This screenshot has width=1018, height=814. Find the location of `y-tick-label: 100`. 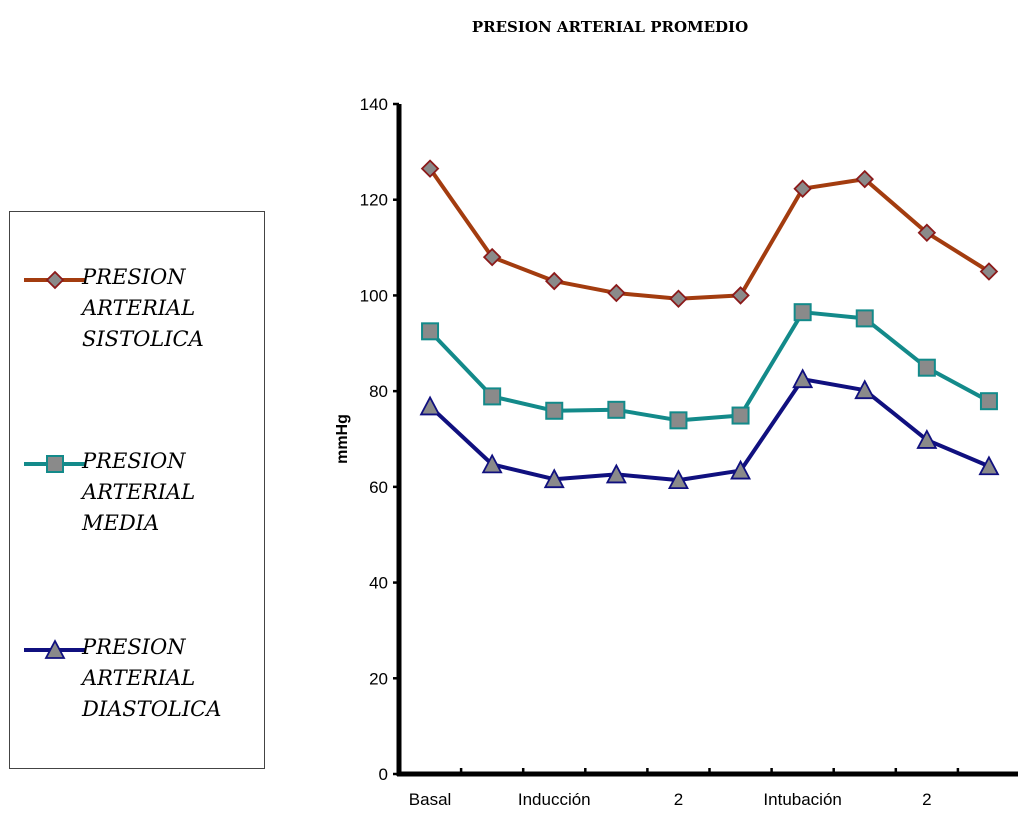

y-tick-label: 100 is located at coordinates (374, 295).